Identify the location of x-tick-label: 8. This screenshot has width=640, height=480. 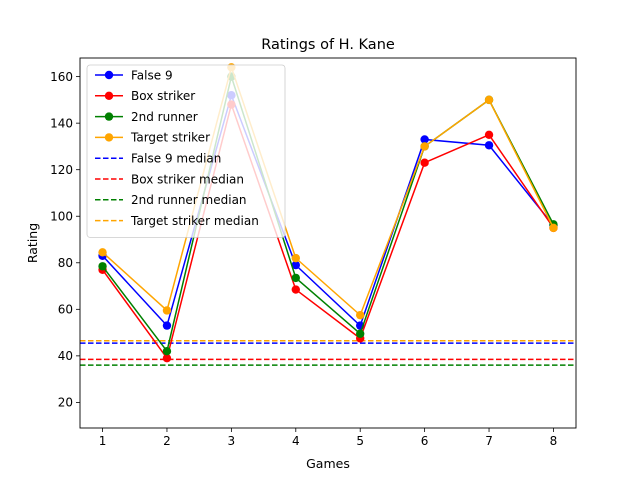
(554, 441).